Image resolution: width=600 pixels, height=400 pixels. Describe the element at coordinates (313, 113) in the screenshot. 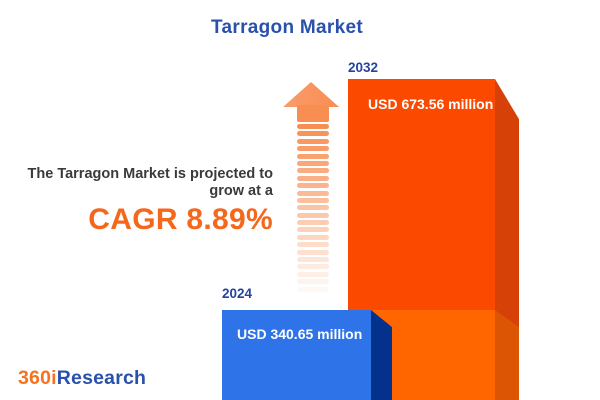

I see `arrow-neck` at that location.